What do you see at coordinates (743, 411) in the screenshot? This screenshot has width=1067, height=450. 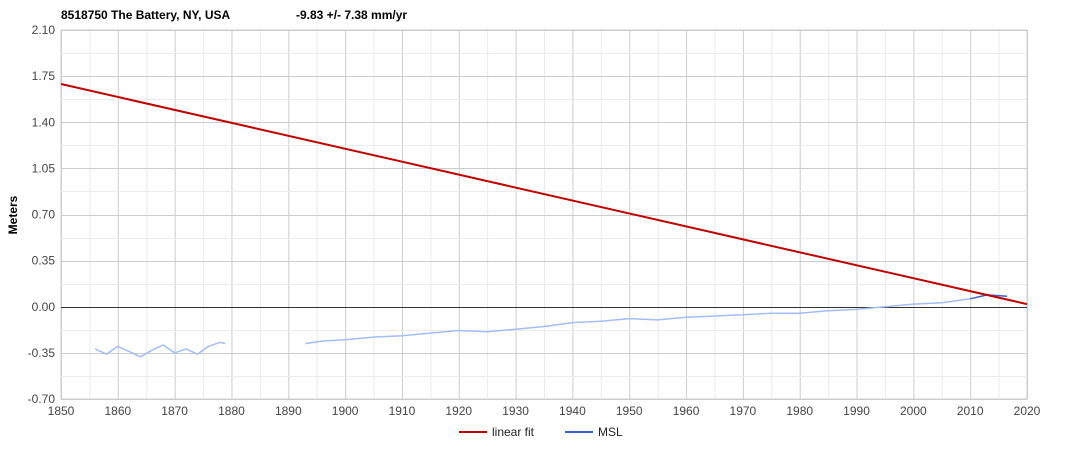 I see `x-tick-label: 1970` at bounding box center [743, 411].